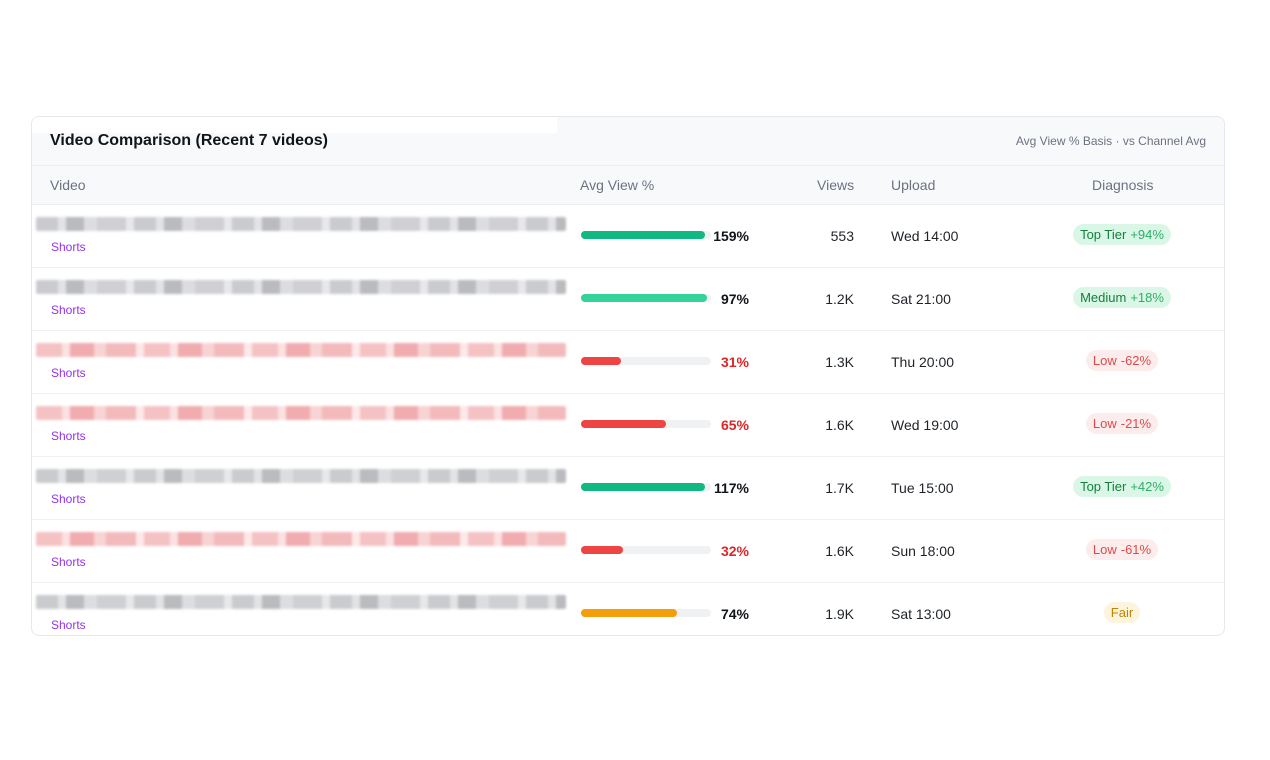  Describe the element at coordinates (1110, 141) in the screenshot. I see `card-subtitle: Avg View % Basis · vs Channel Avg` at that location.